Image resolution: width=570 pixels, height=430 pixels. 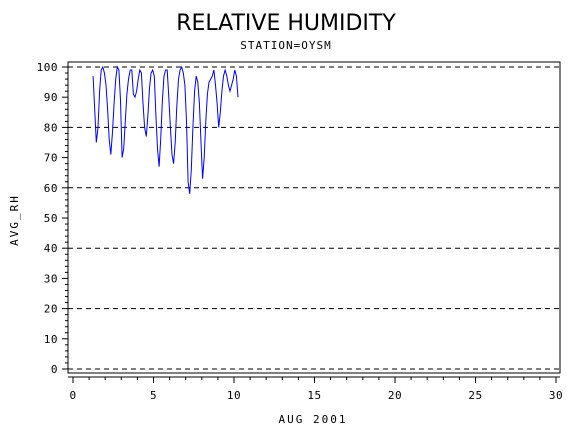 I want to click on y-tick-label: 40, so click(x=51, y=248).